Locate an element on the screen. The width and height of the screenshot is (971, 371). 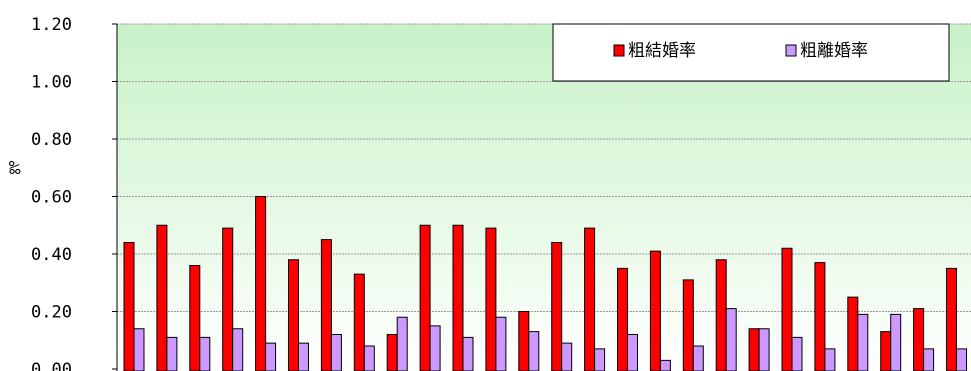
y-tick-label: 0.40 is located at coordinates (51, 255).